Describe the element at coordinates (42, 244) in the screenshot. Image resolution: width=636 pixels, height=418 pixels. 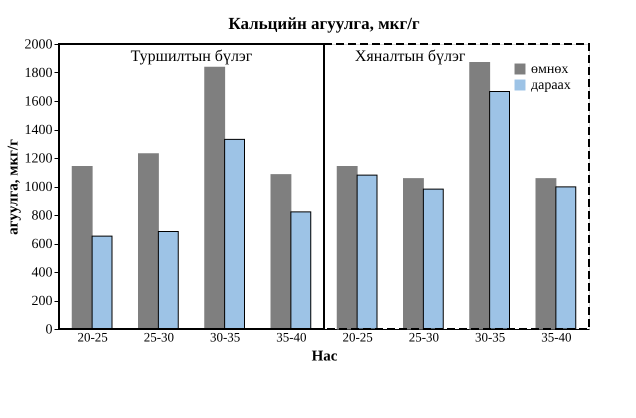
I see `y-tick-label: 600` at that location.